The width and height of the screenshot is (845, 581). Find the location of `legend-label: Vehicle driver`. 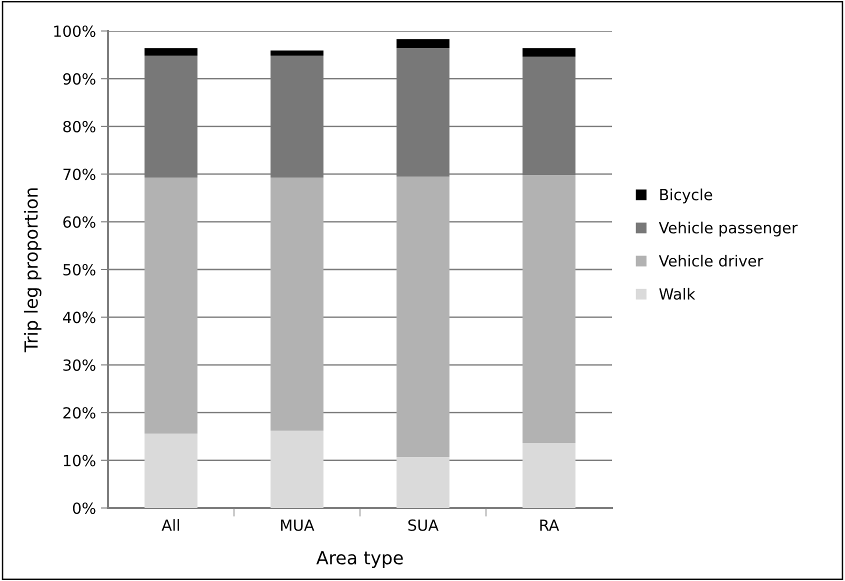

legend-label: Vehicle driver is located at coordinates (711, 260).